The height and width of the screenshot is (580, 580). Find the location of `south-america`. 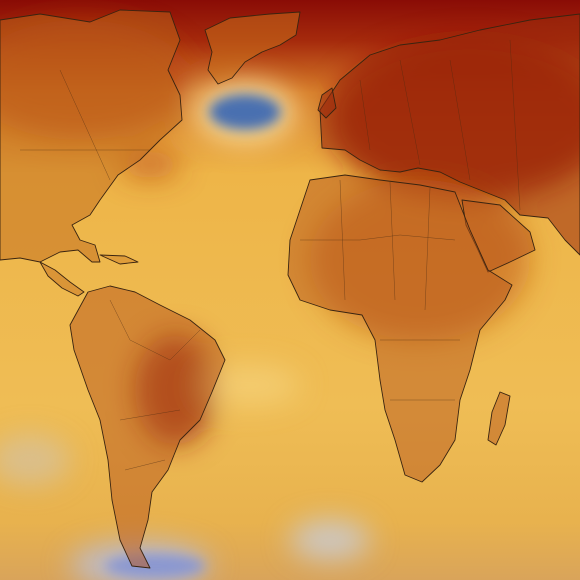

south-america is located at coordinates (147, 427).